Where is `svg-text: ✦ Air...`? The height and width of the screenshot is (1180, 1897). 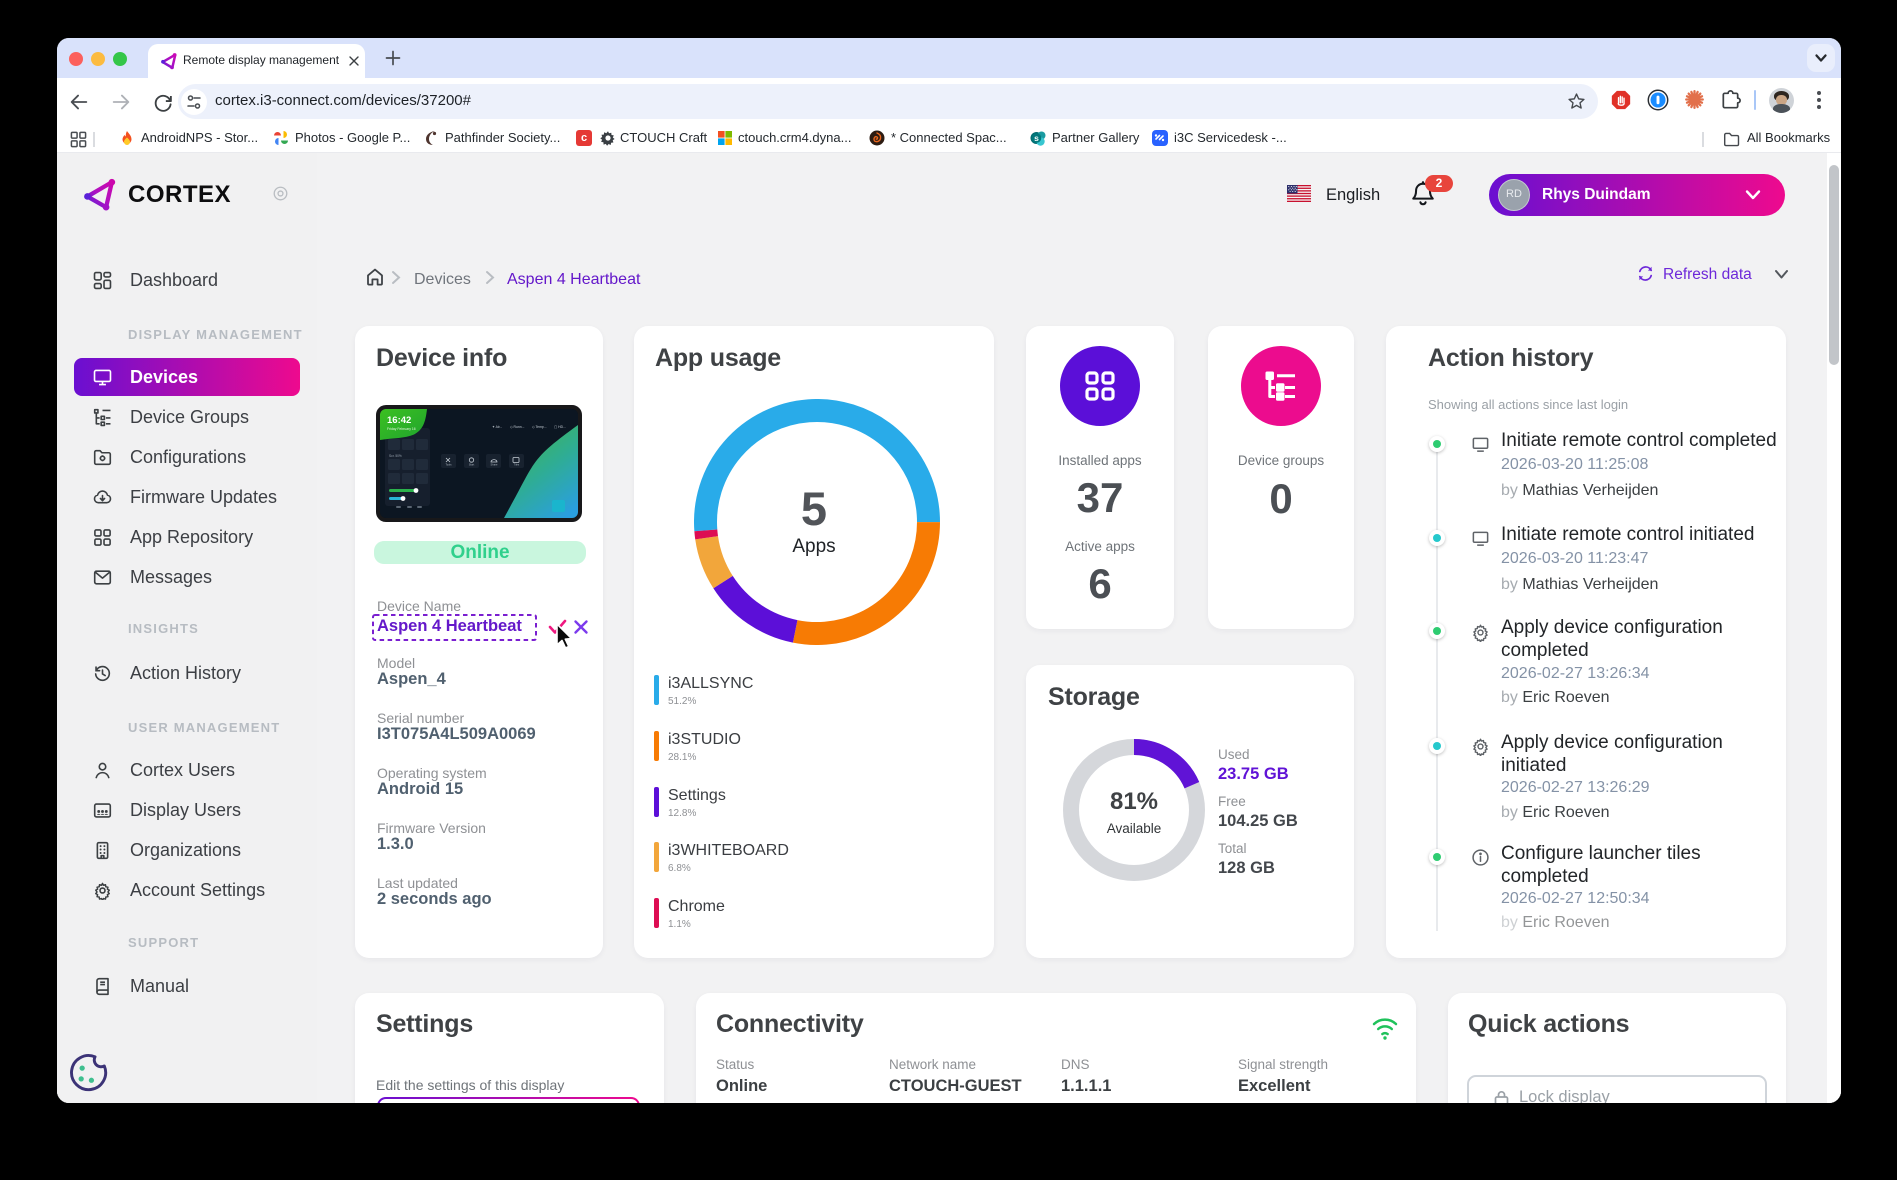 svg-text: ✦ Air... is located at coordinates (497, 427).